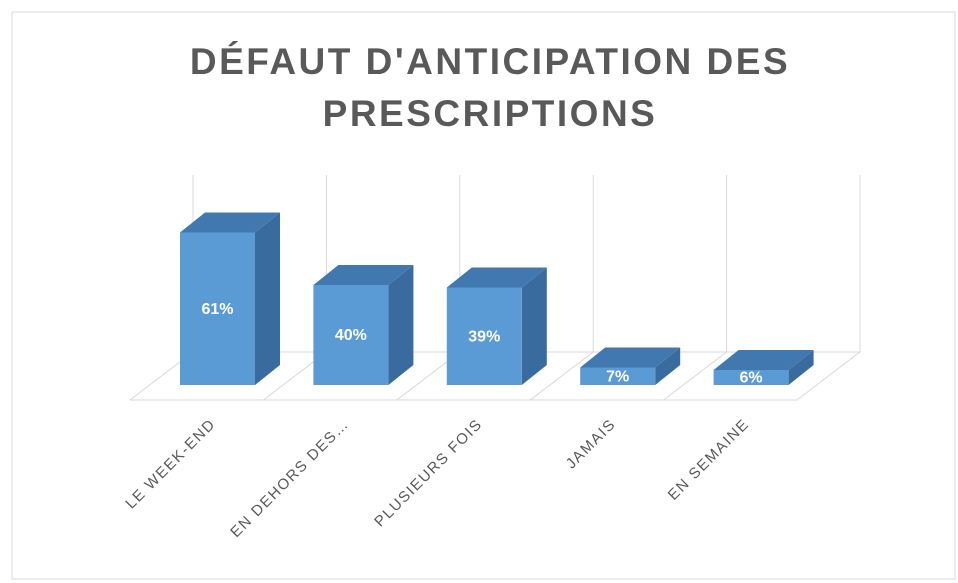  I want to click on data-label: 39%, so click(484, 336).